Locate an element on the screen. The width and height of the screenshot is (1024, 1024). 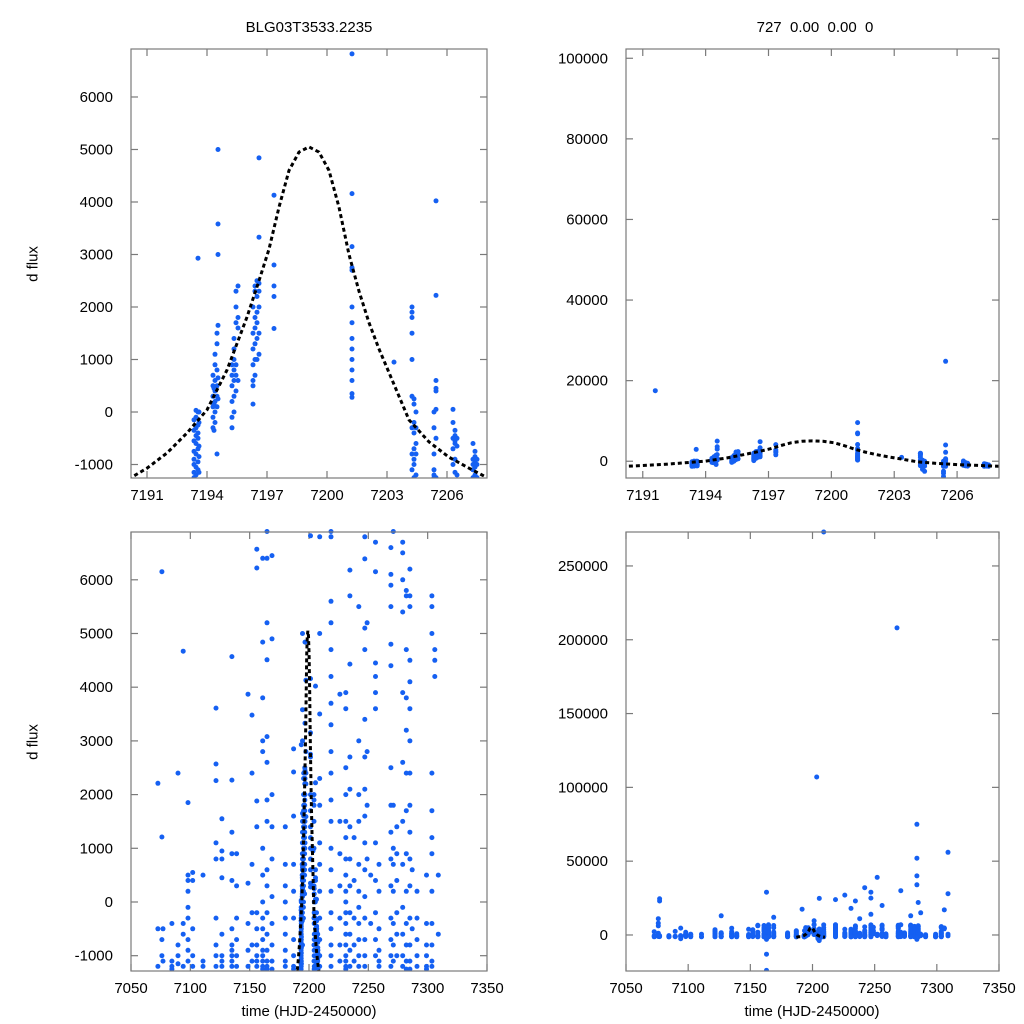
chart-title: BLG03T3533.2235 is located at coordinates (309, 27).